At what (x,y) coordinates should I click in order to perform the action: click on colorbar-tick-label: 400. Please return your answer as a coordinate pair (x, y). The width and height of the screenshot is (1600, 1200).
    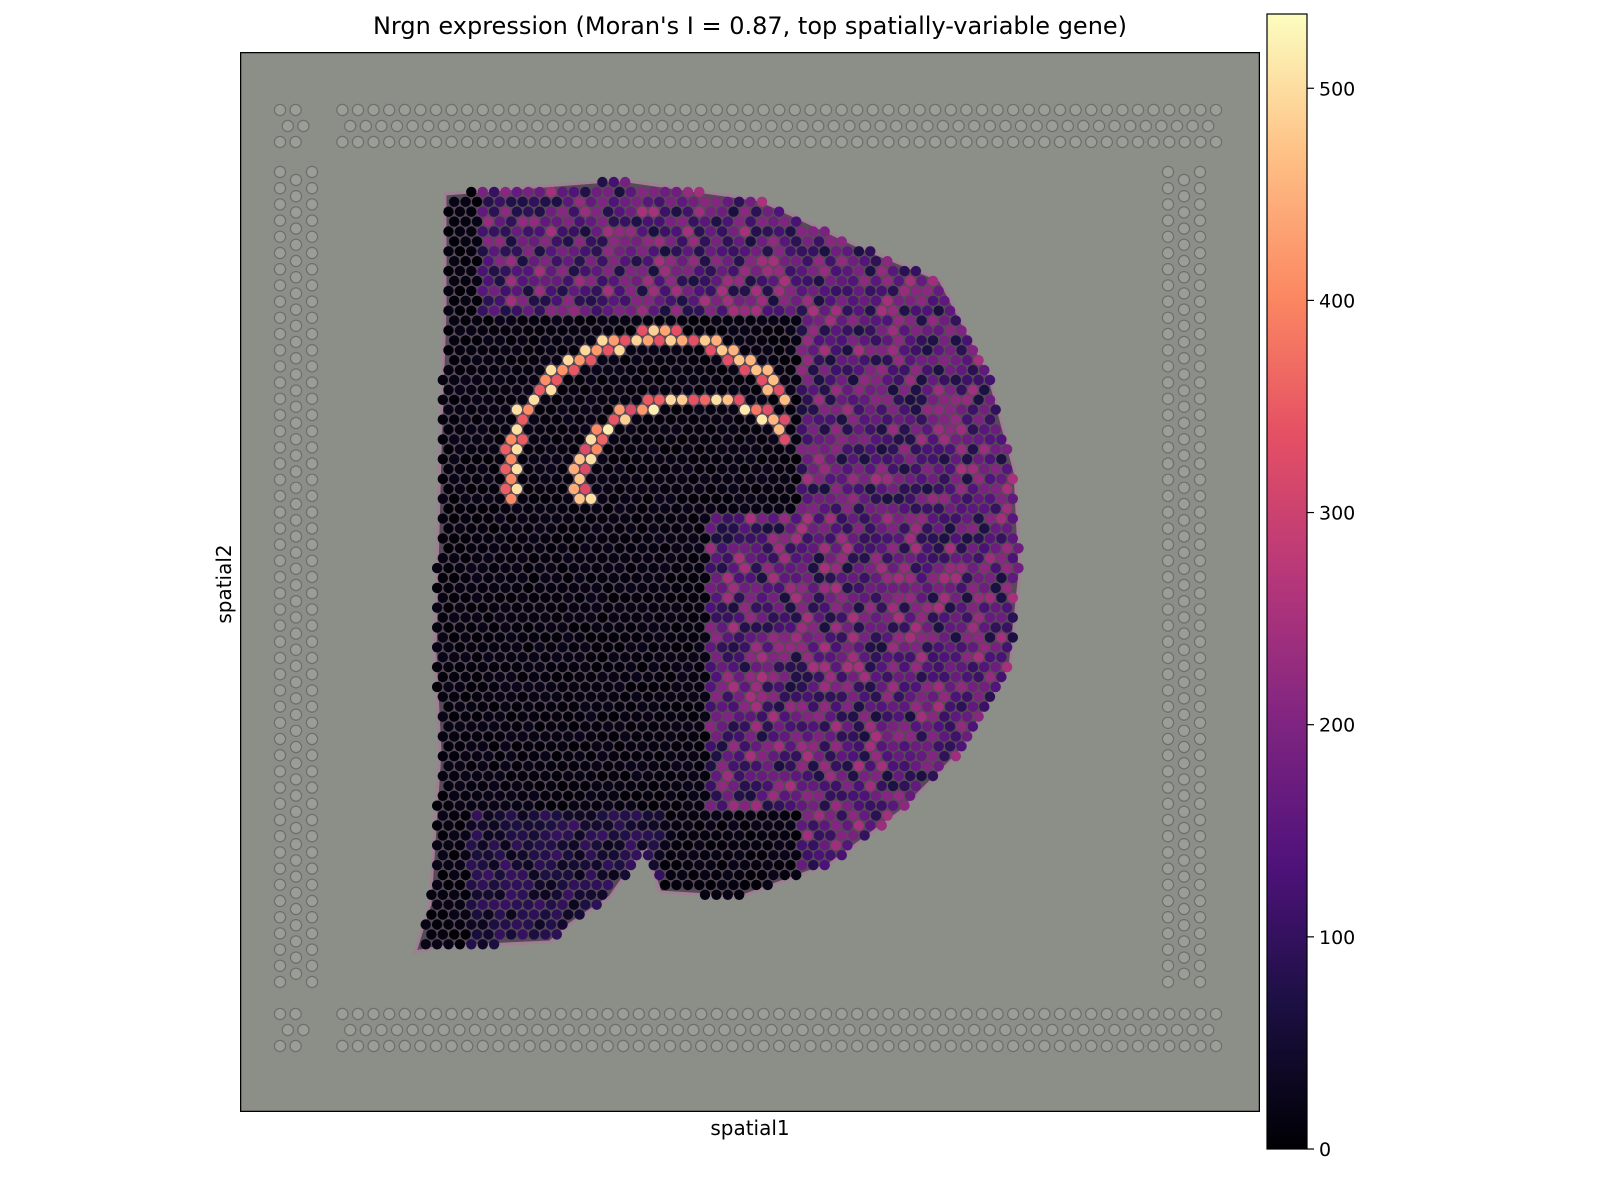
    Looking at the image, I should click on (1337, 301).